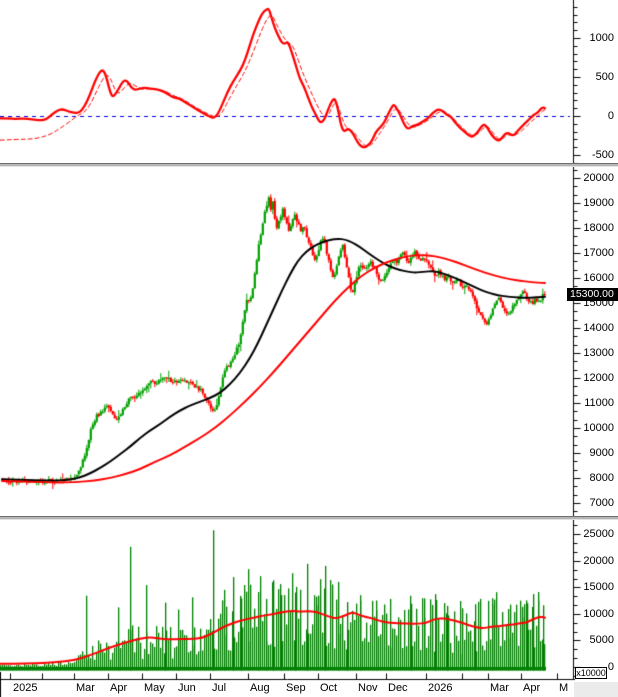 The width and height of the screenshot is (618, 697). Describe the element at coordinates (598, 278) in the screenshot. I see `y-axis-label: 16000` at that location.